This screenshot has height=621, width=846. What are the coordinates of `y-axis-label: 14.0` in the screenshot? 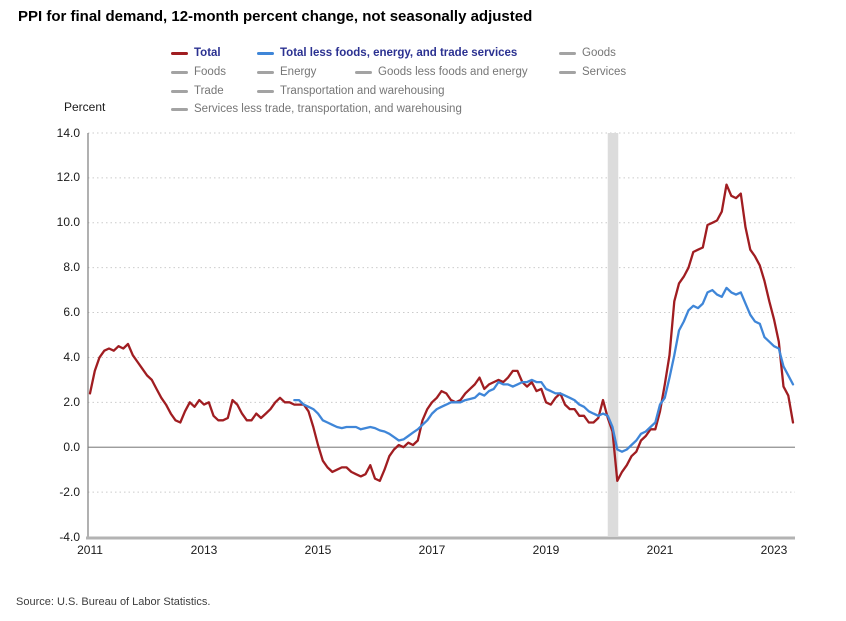 It's located at (68, 132).